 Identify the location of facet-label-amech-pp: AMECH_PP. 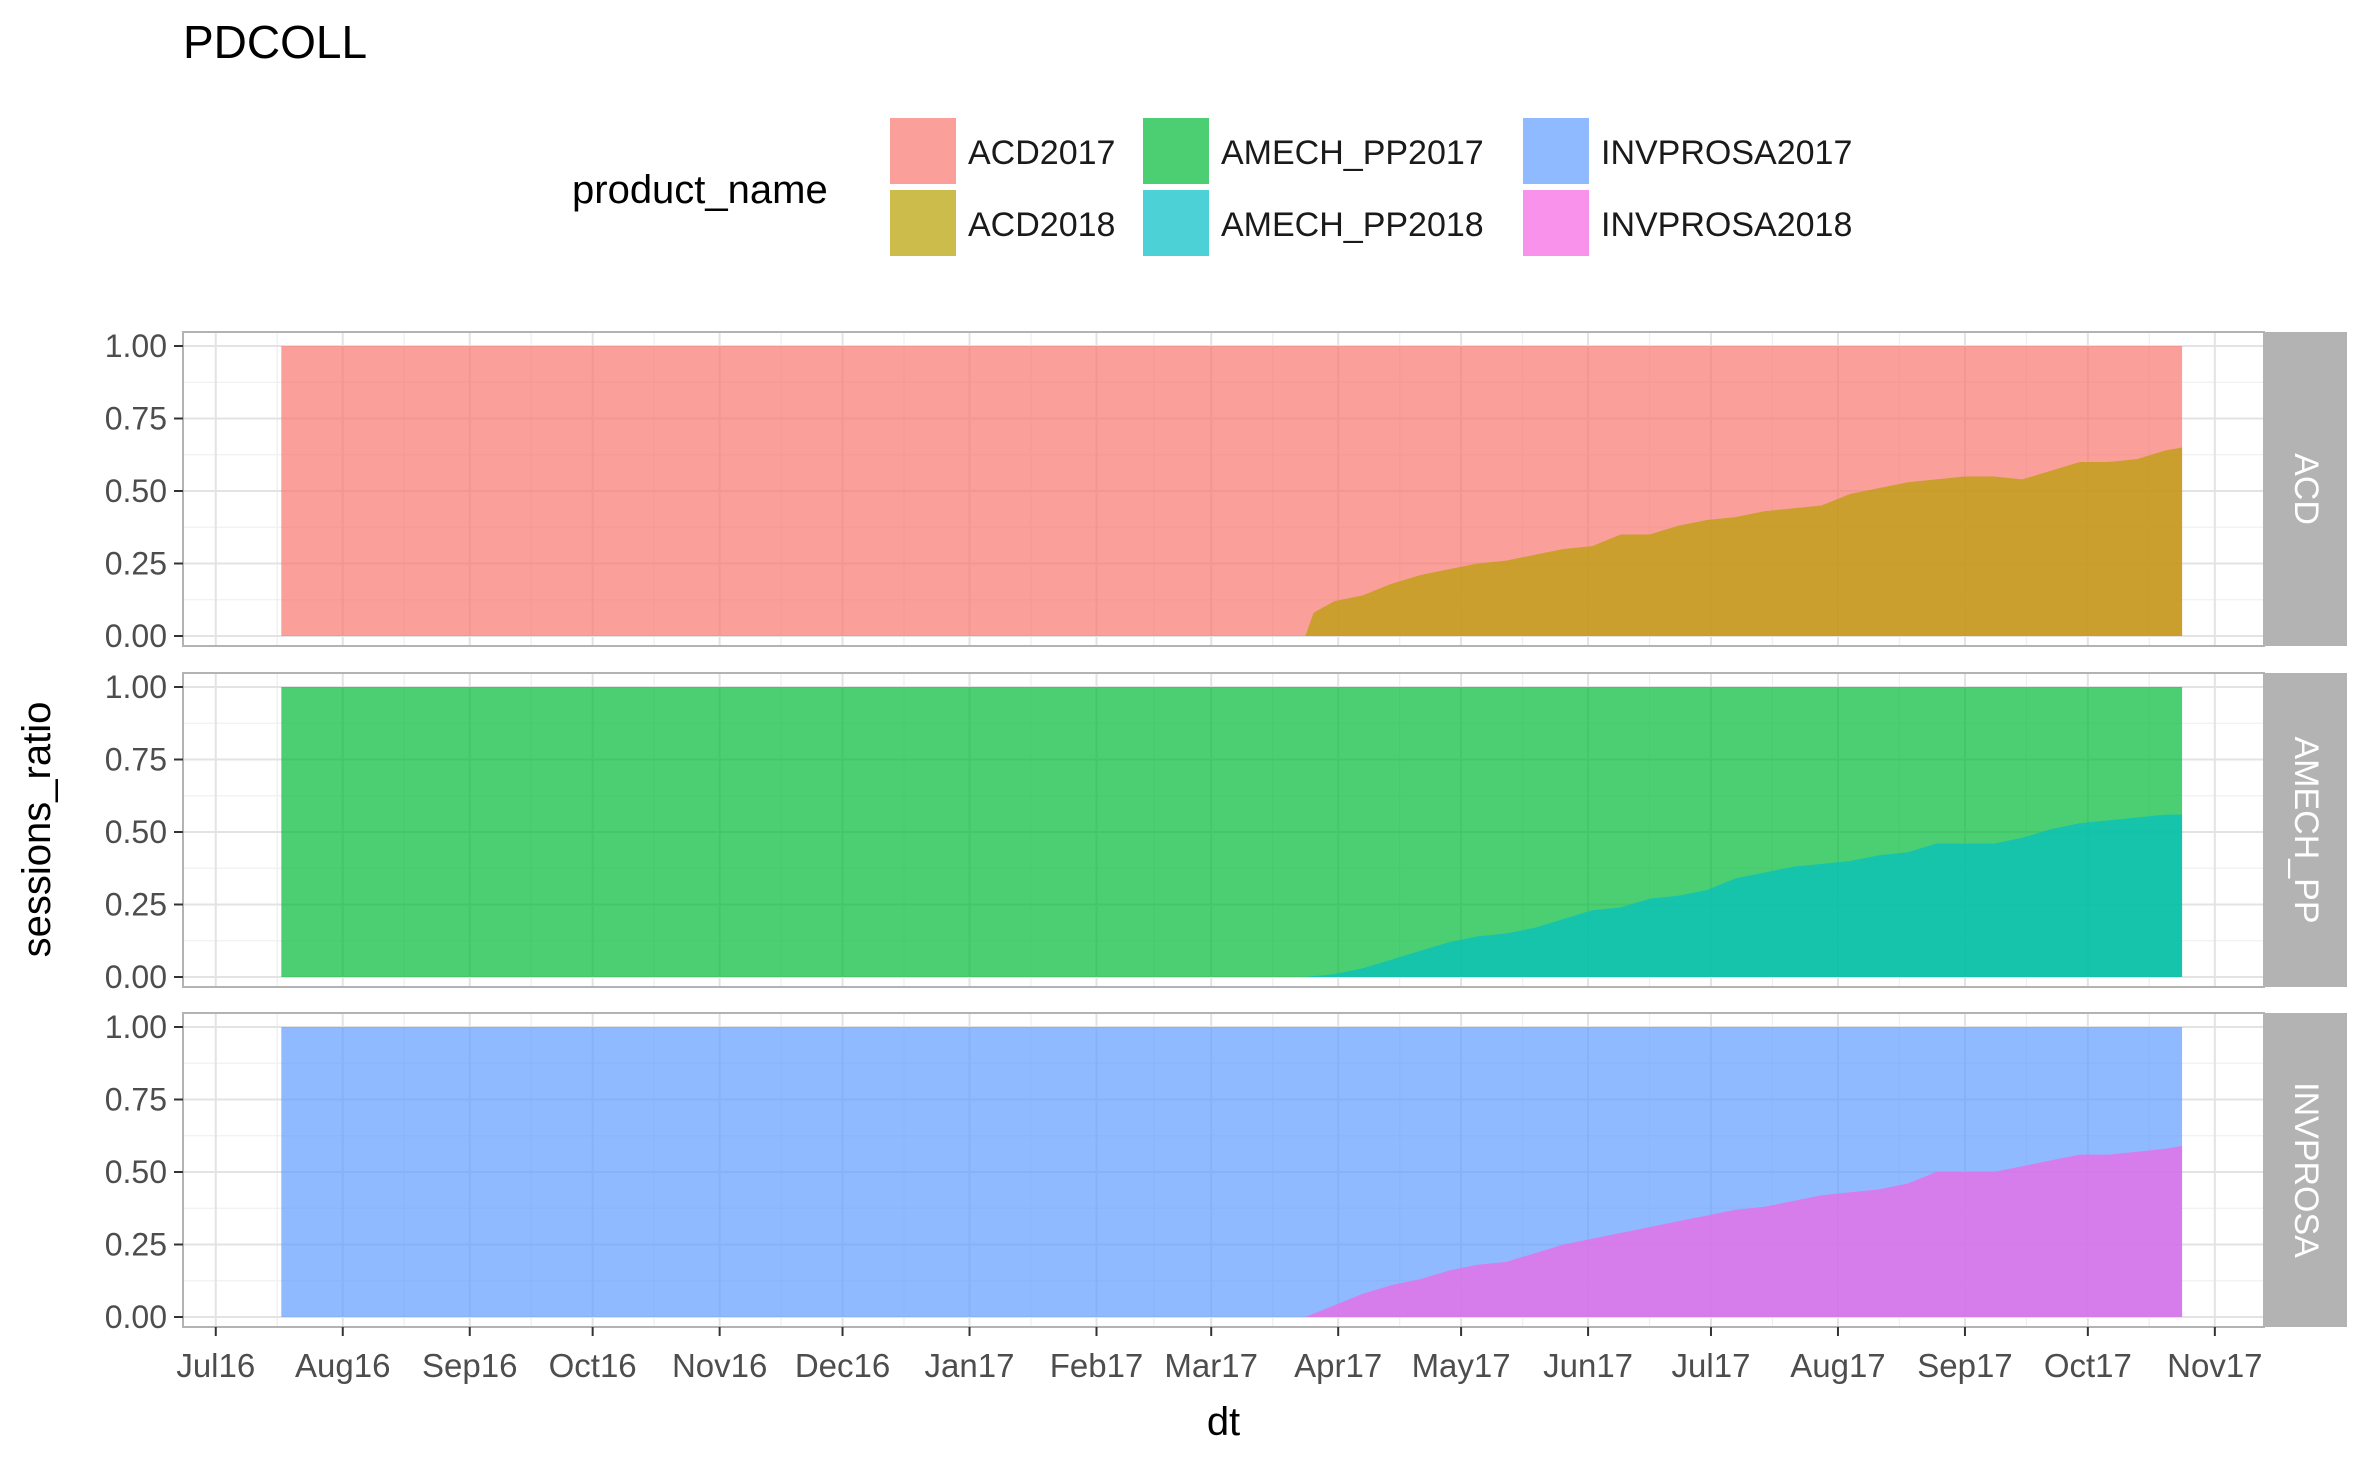
(2306, 829).